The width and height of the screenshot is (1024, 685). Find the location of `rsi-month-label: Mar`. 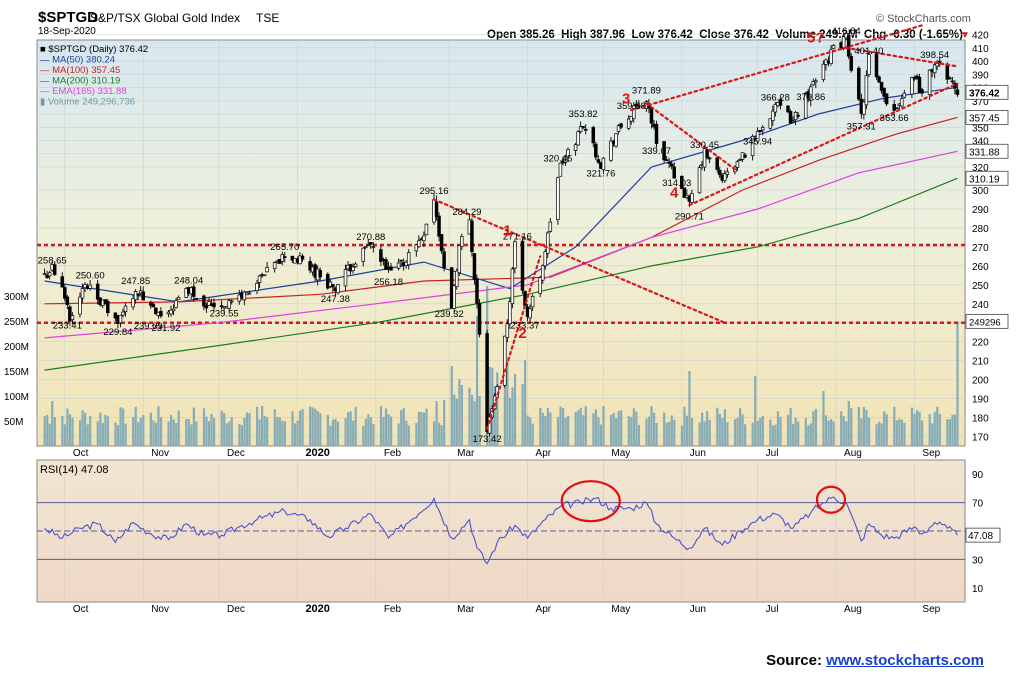

rsi-month-label: Mar is located at coordinates (466, 609).